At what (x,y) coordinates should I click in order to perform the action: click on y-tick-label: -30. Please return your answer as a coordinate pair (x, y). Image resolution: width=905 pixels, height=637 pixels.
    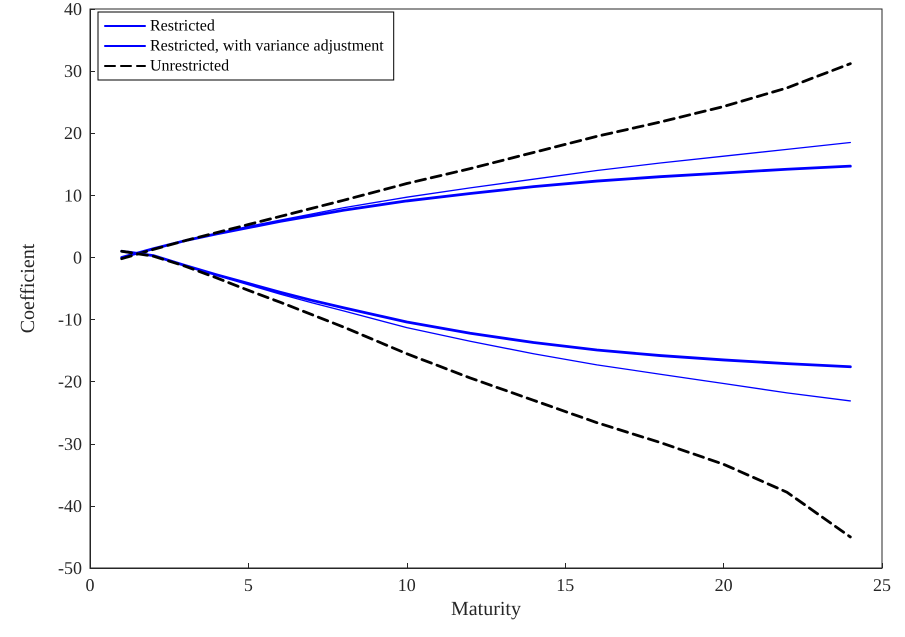
    Looking at the image, I should click on (70, 444).